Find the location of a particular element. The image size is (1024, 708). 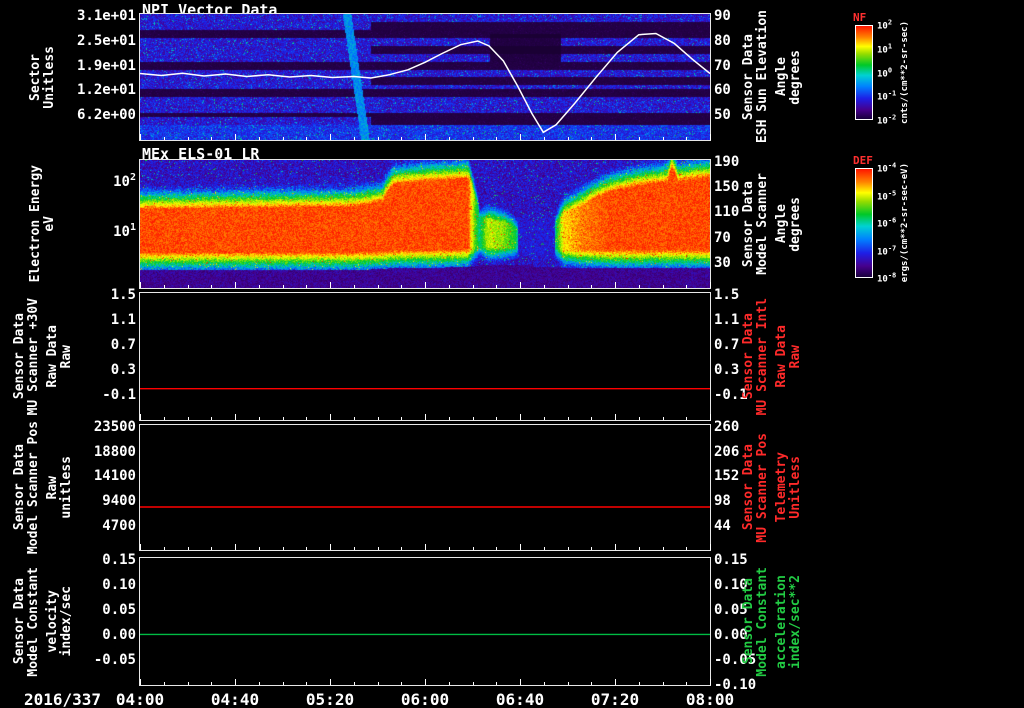

y-tick-label-left: 0.7 is located at coordinates (123, 345).